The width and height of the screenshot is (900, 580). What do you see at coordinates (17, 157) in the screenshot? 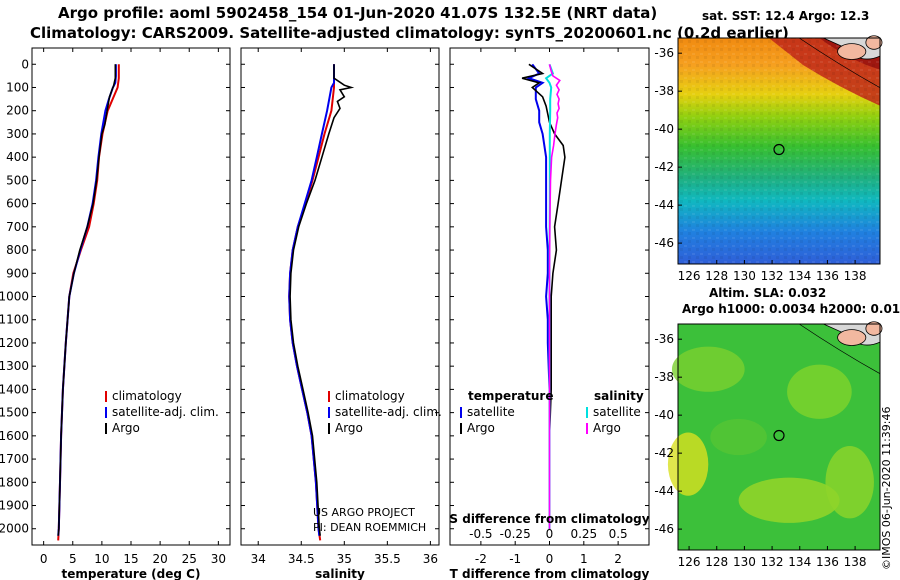
I see `y-tick-label: 400` at bounding box center [17, 157].